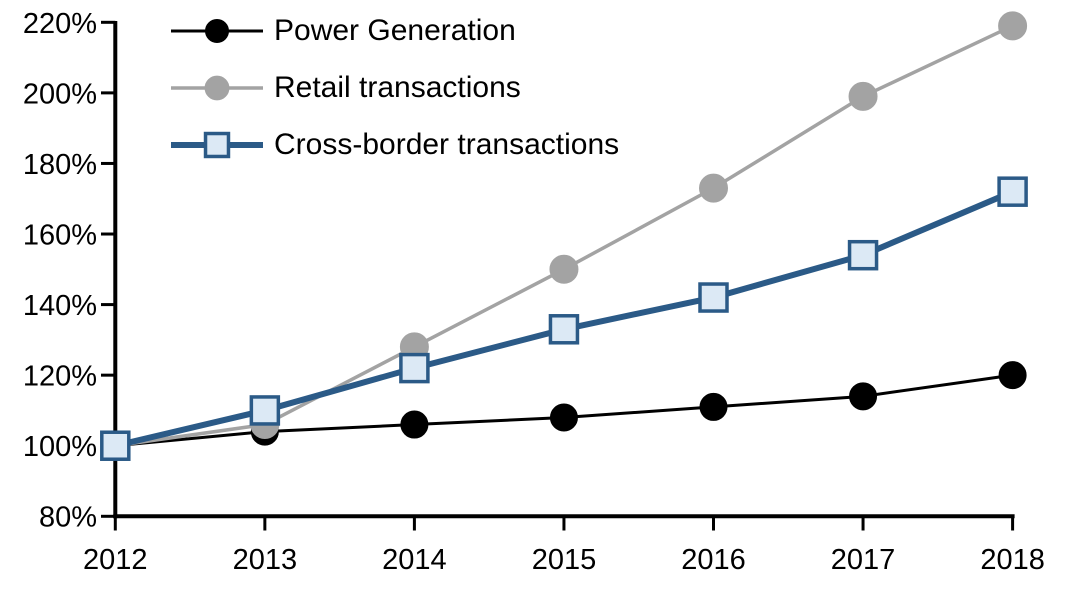  I want to click on legend-marker-retail-transactions-icon, so click(217, 87).